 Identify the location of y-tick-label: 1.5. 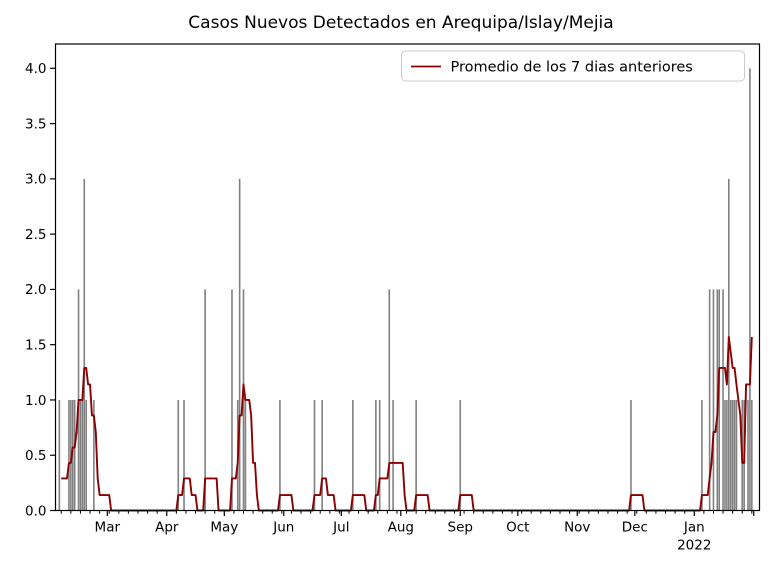
(35, 345).